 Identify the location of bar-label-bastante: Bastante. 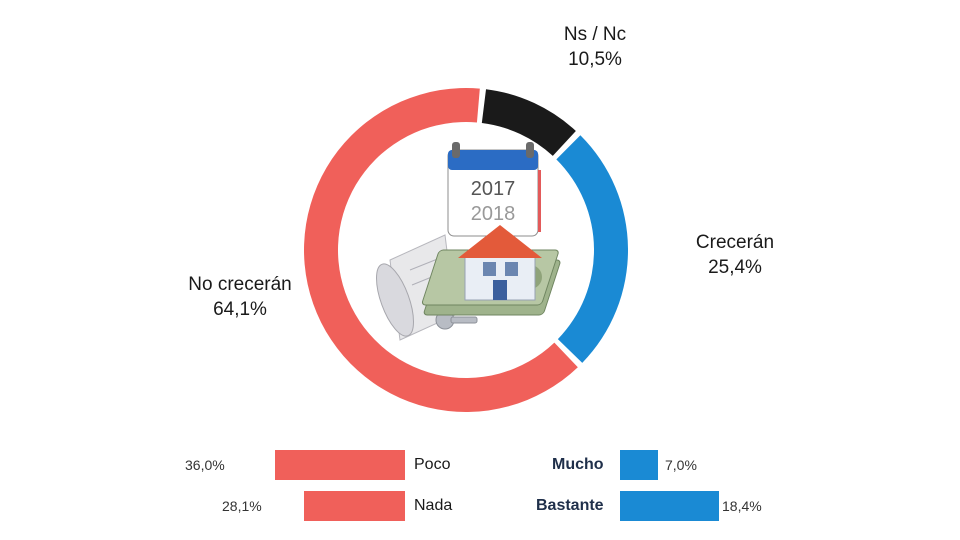
(570, 505).